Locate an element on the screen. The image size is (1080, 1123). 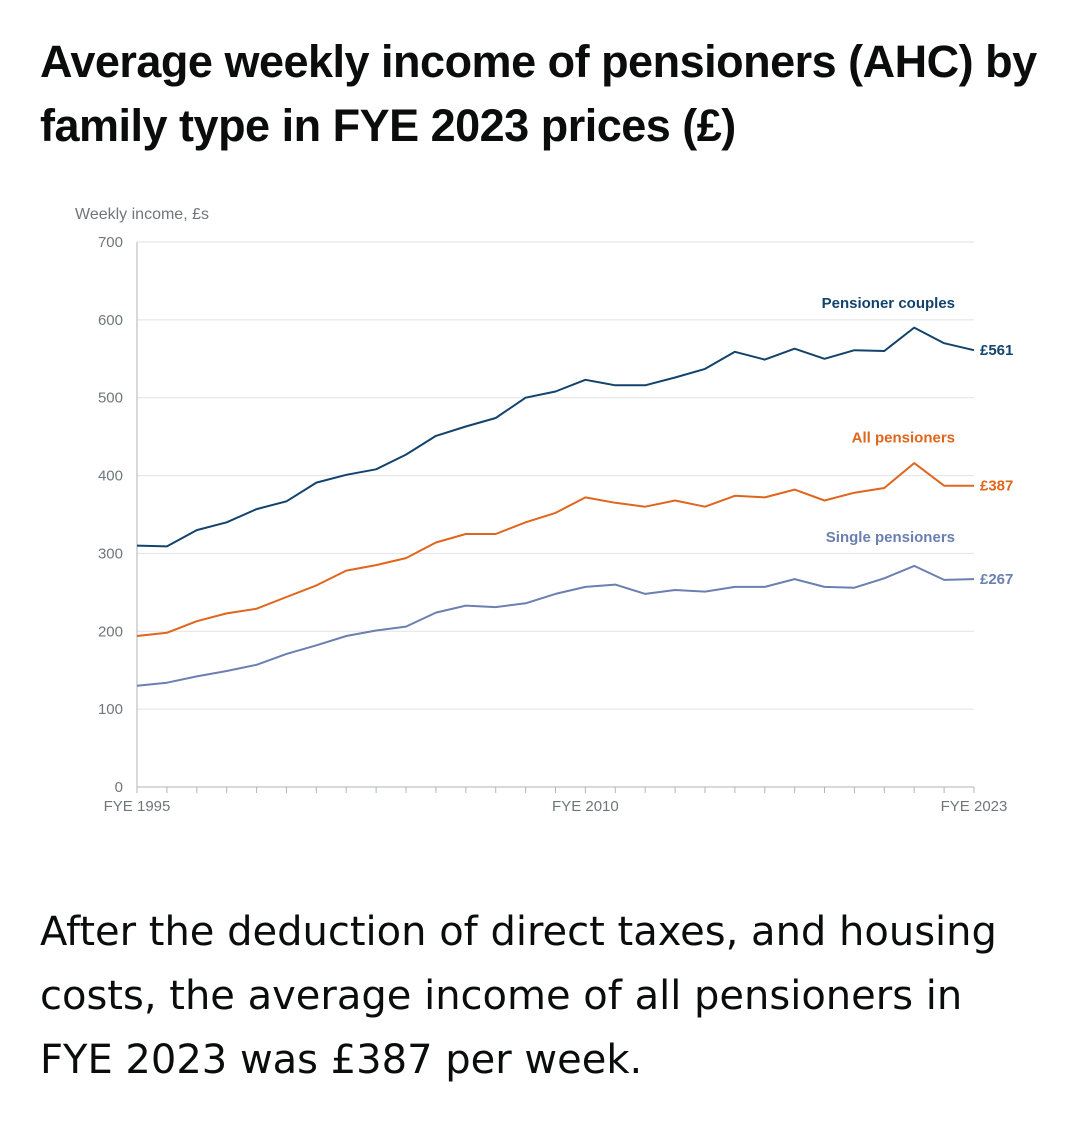
series-name-label: All pensioners is located at coordinates (903, 438).